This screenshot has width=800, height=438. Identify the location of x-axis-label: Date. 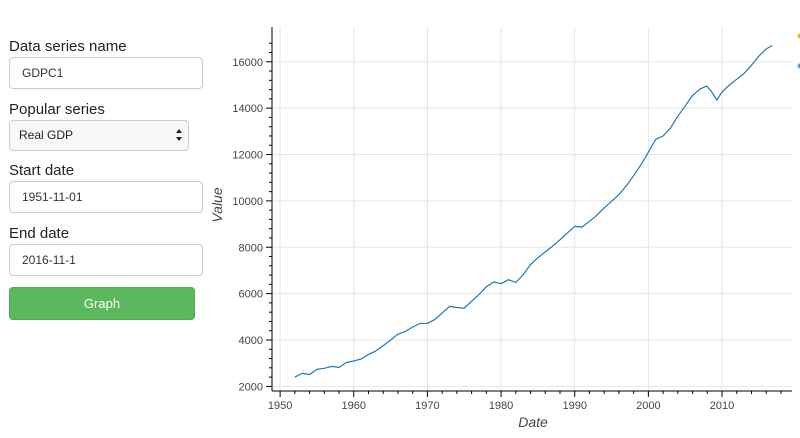
(533, 422).